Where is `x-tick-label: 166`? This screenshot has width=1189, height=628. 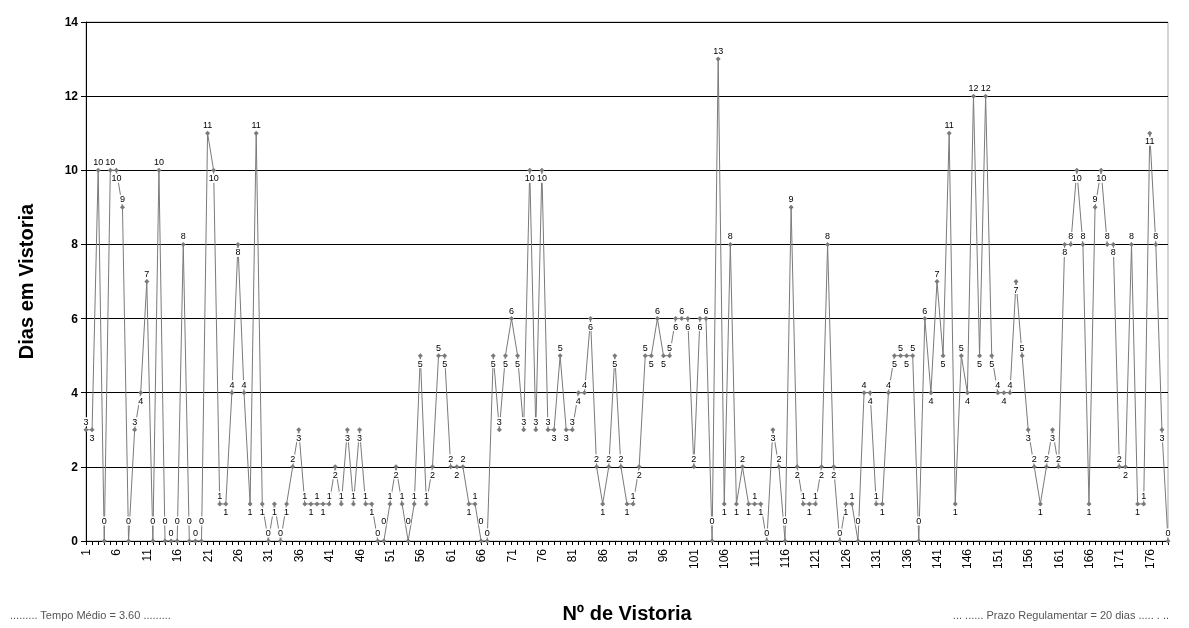
x-tick-label: 166 is located at coordinates (1088, 559).